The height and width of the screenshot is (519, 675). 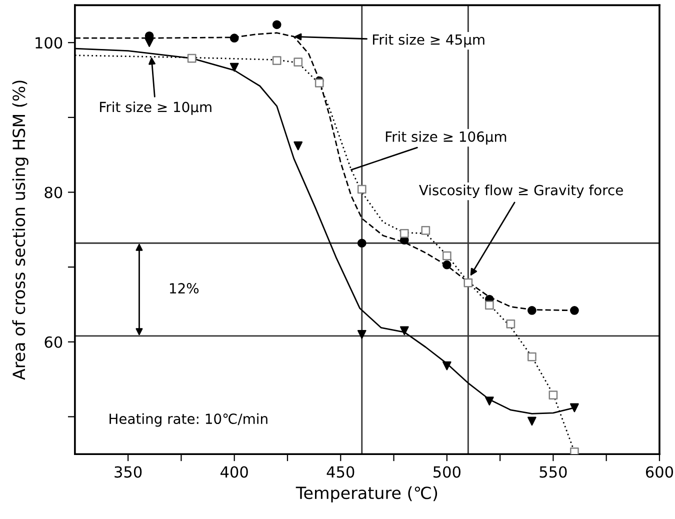 What do you see at coordinates (521, 191) in the screenshot?
I see `annotation: Viscosity flow ≥ Gravity force` at bounding box center [521, 191].